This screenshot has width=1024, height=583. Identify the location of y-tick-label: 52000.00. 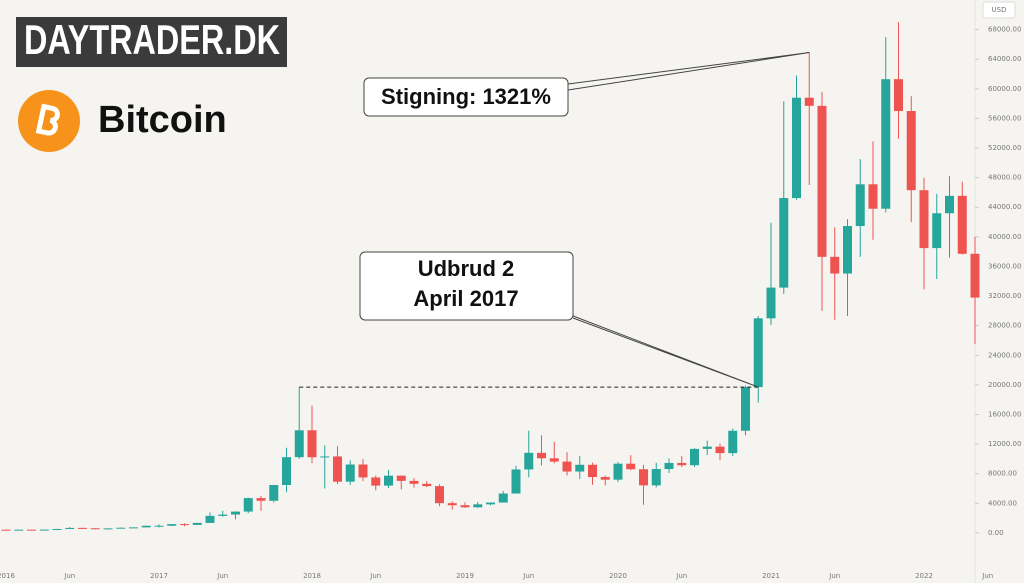
(1004, 148).